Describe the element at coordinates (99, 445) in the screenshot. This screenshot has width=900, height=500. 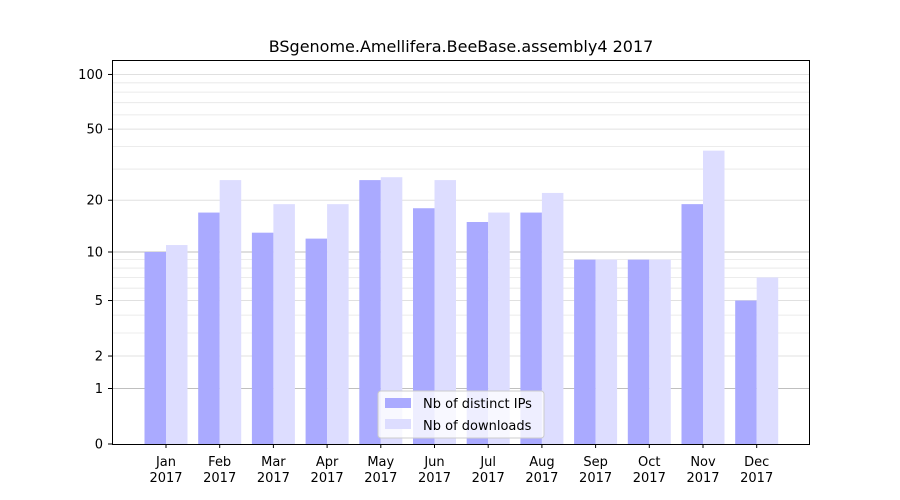
I see `y-tick-label: 0` at that location.